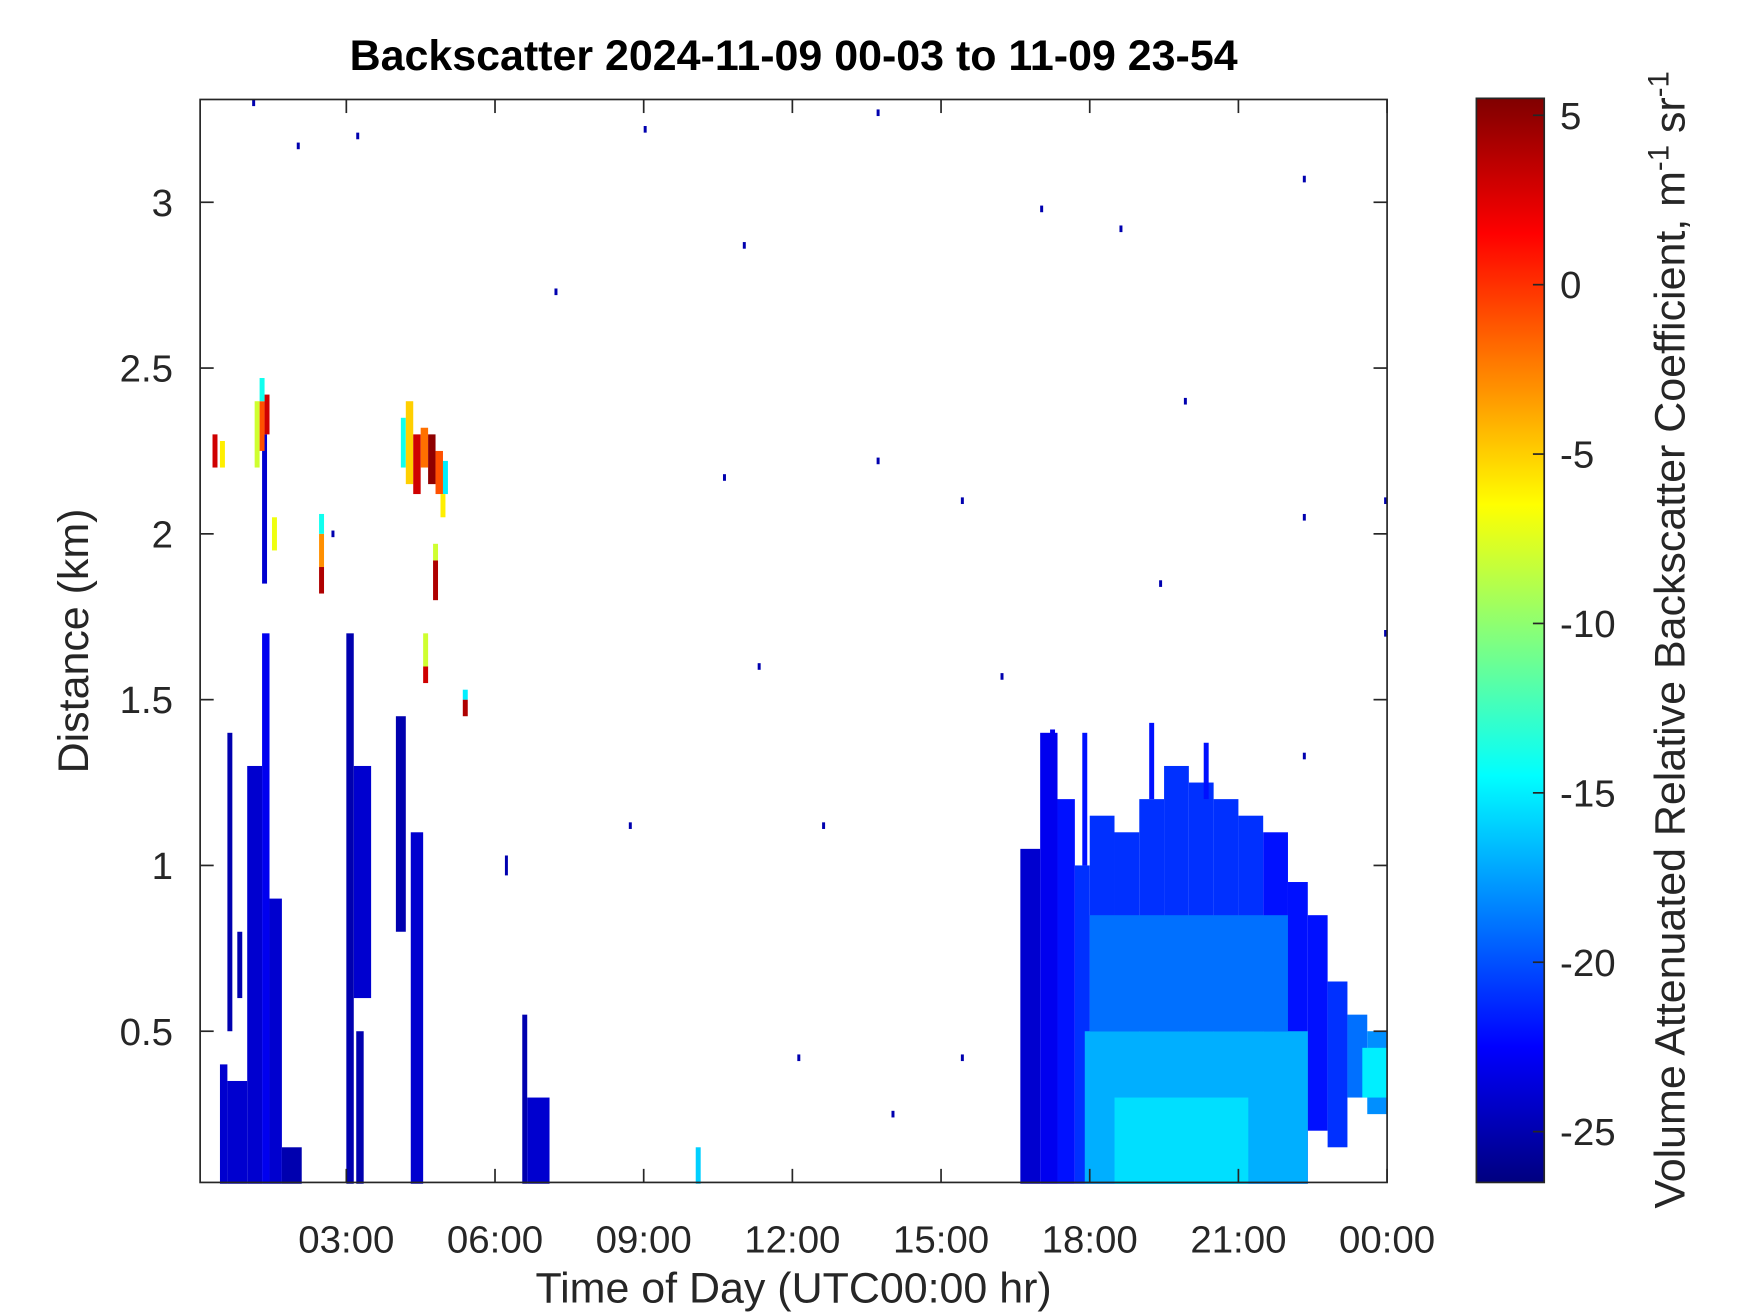  I want to click on colorbar-tick-label: 0, so click(1570, 285).